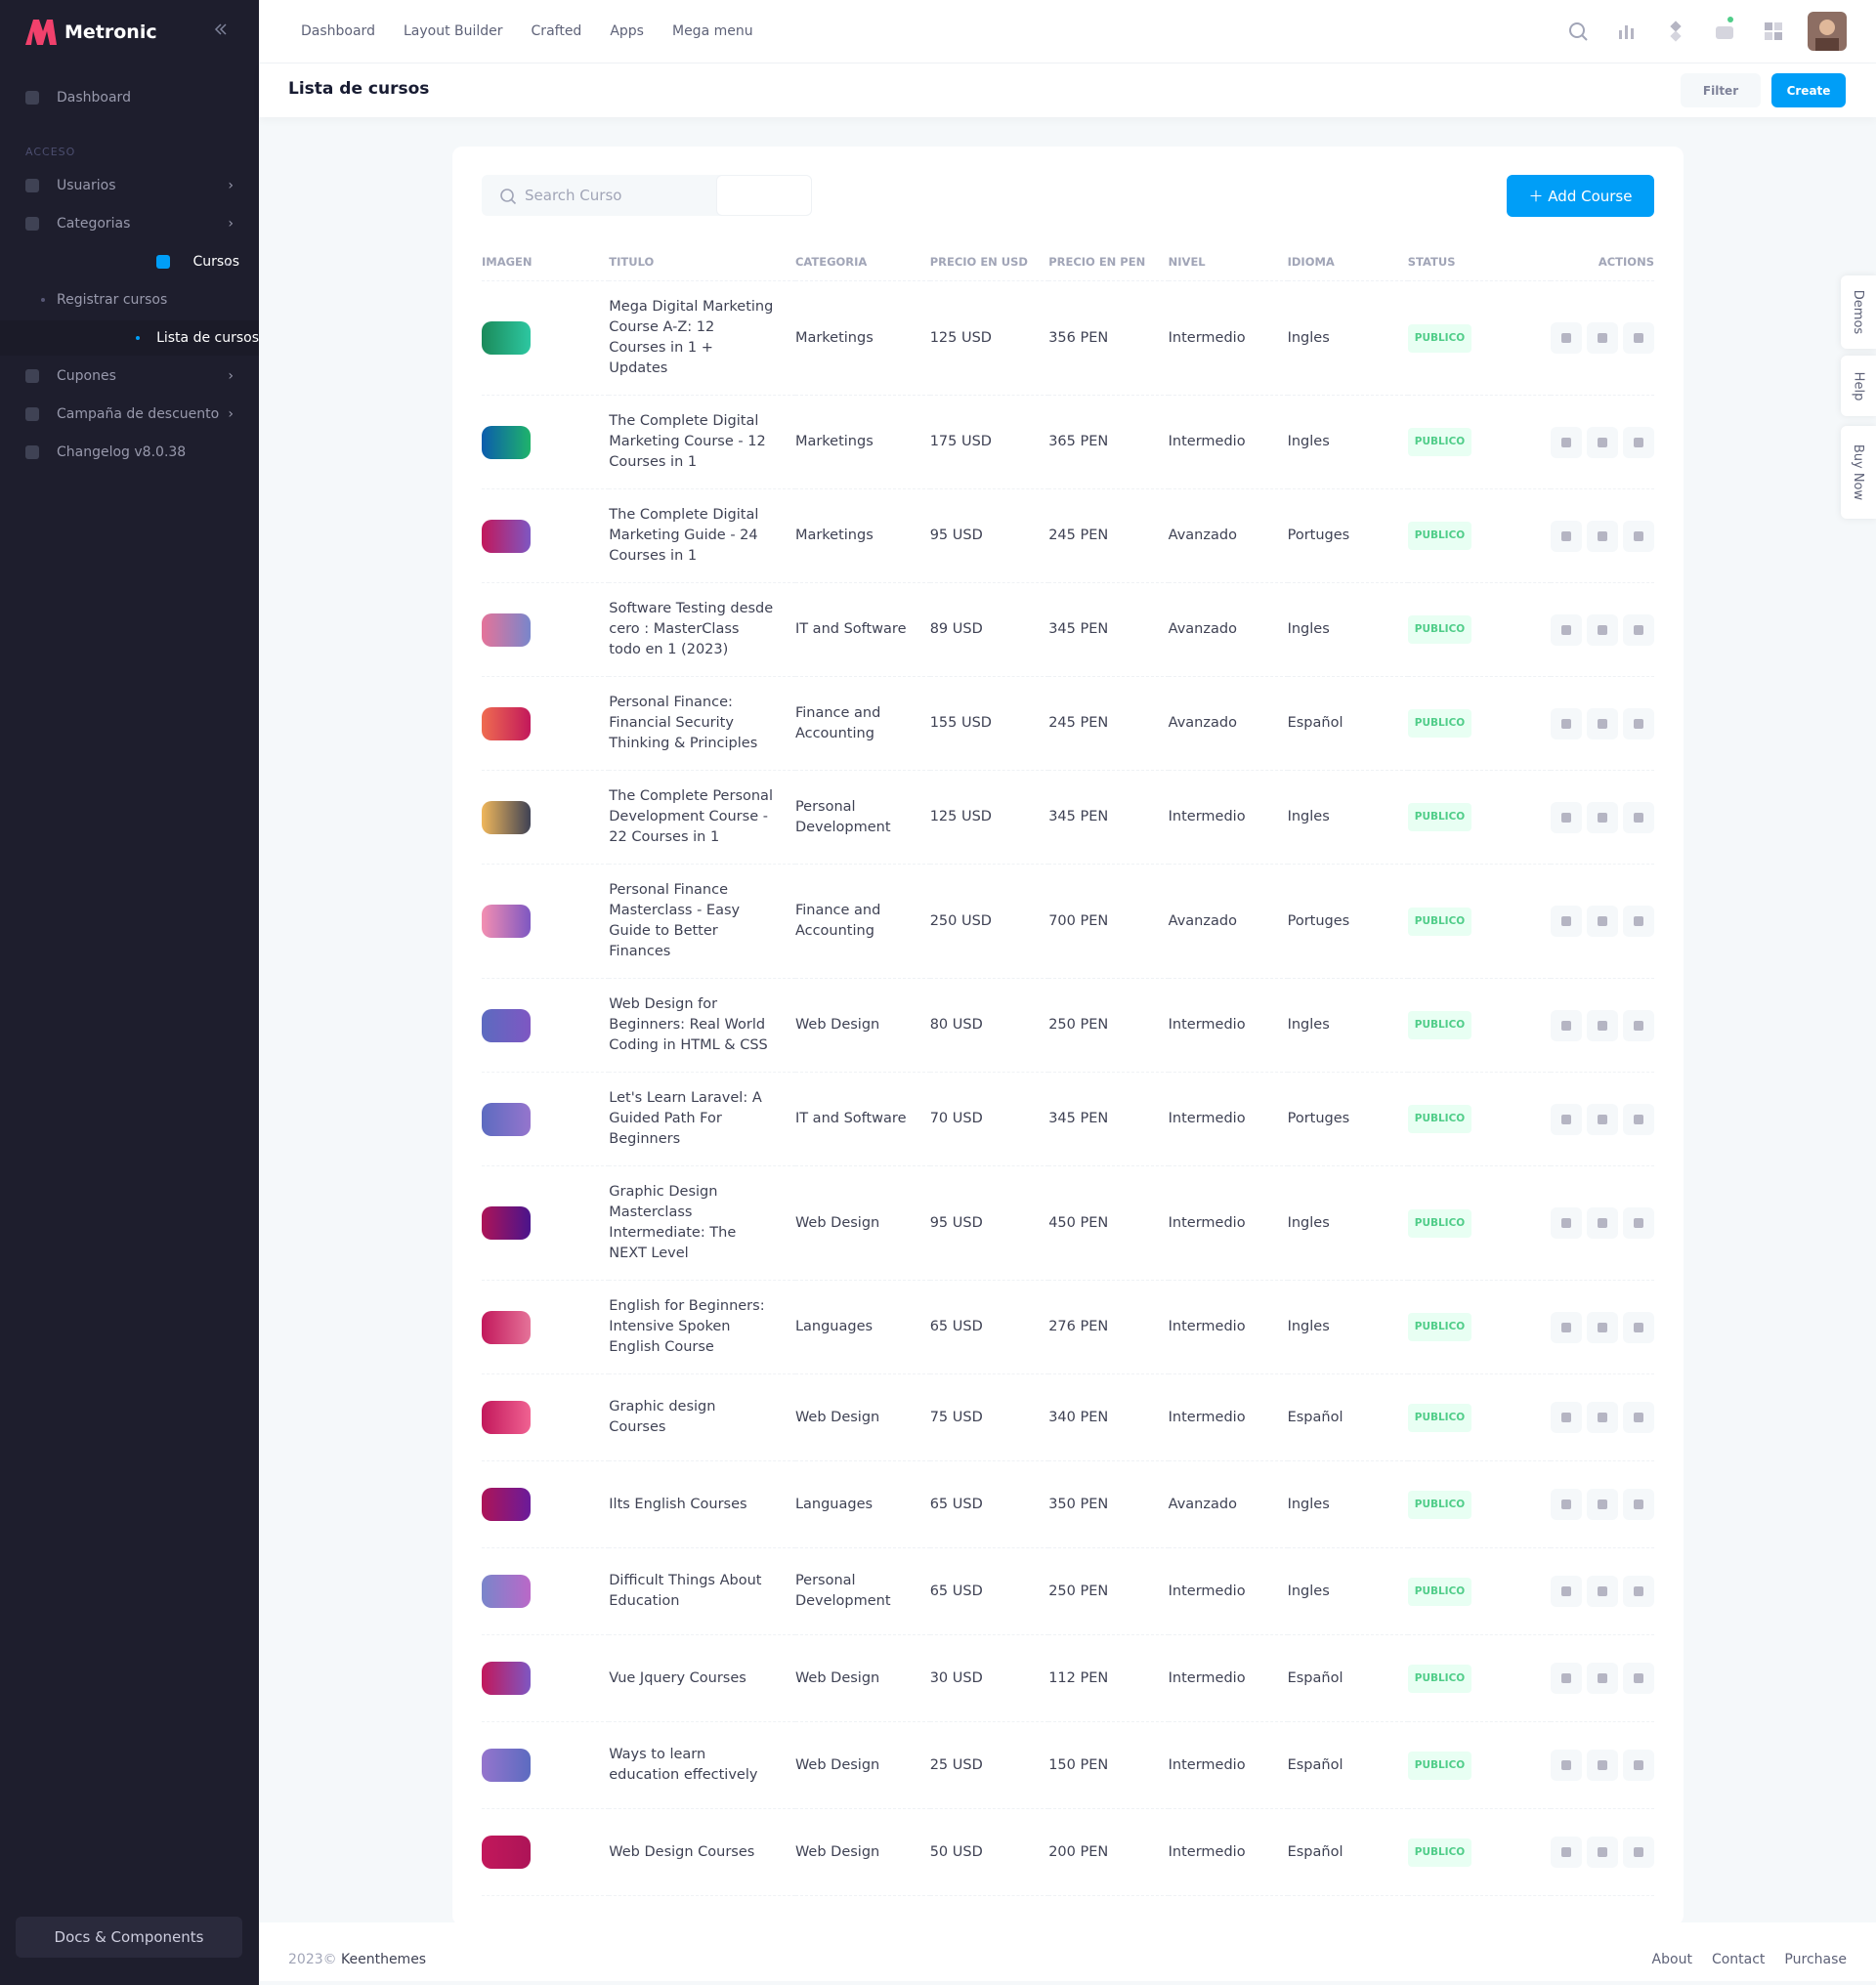 The height and width of the screenshot is (1985, 1876). What do you see at coordinates (647, 195) in the screenshot?
I see `search-input: Search Curso` at bounding box center [647, 195].